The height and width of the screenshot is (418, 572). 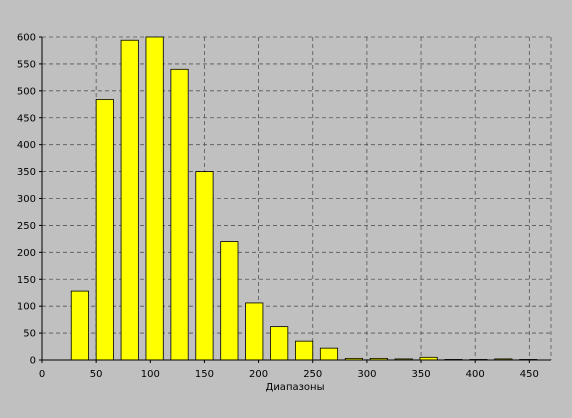 I want to click on y-tick-label: 350, so click(x=26, y=172).